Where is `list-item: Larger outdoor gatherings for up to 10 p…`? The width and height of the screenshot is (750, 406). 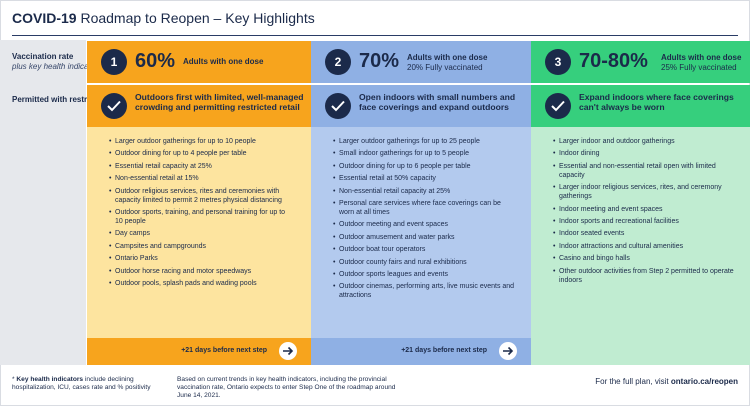 list-item: Larger outdoor gatherings for up to 10 p… is located at coordinates (200, 141).